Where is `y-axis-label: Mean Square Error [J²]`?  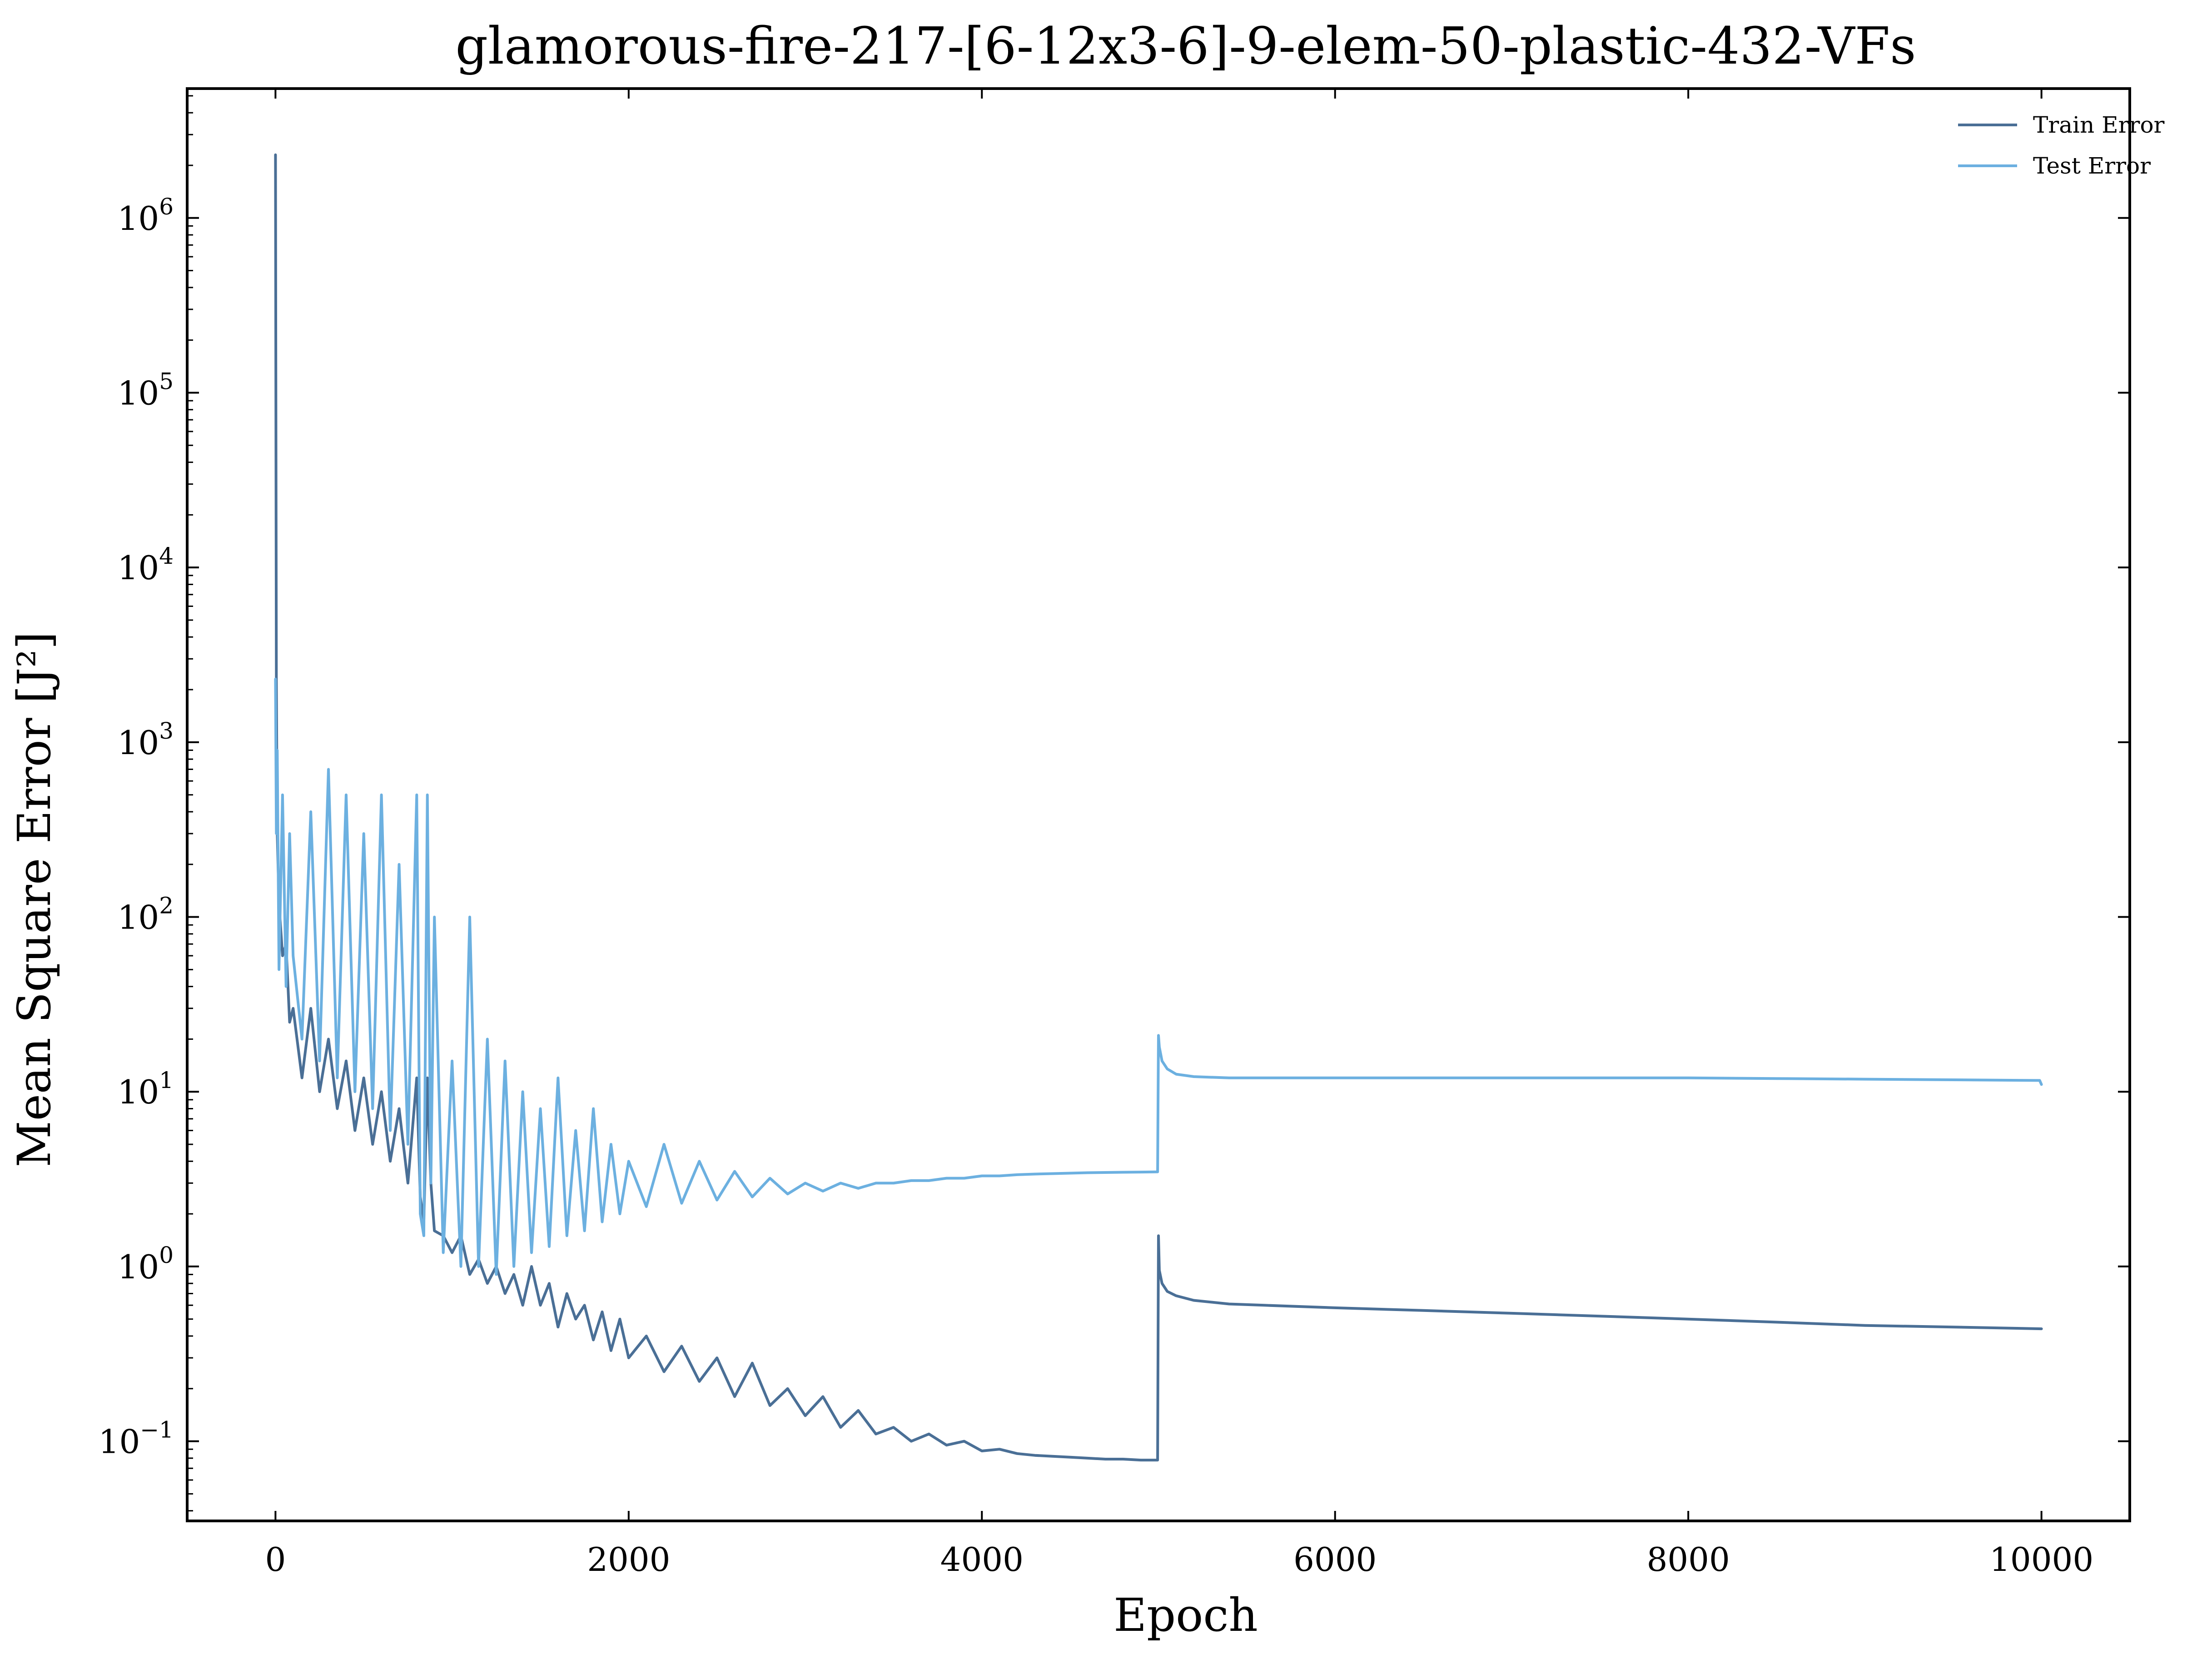
y-axis-label: Mean Square Error [J²] is located at coordinates (34, 899).